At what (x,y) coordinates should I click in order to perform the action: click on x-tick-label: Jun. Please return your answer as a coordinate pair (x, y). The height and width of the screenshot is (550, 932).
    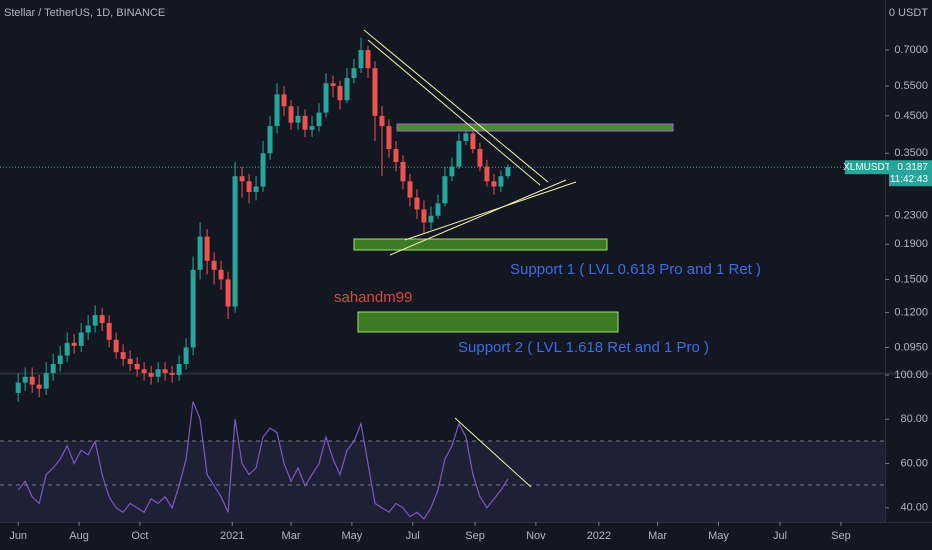
    Looking at the image, I should click on (18, 536).